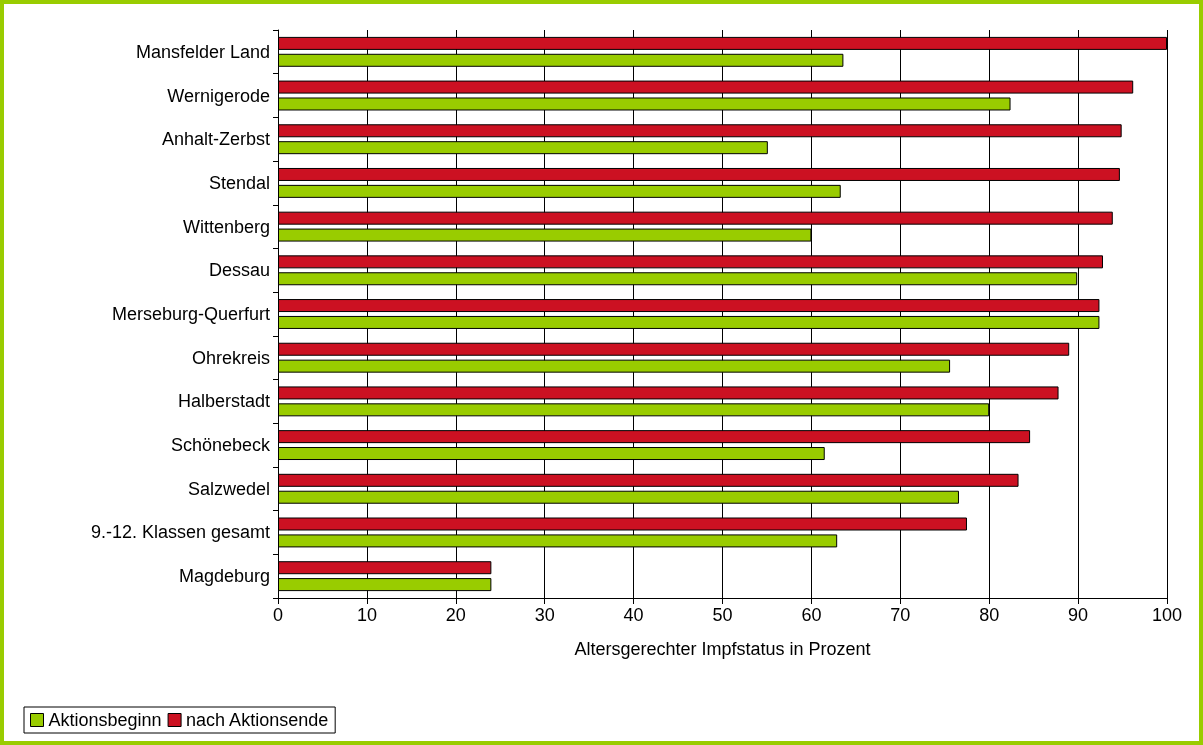 Image resolution: width=1203 pixels, height=745 pixels. What do you see at coordinates (224, 576) in the screenshot?
I see `y-tick-label: Magdeburg` at bounding box center [224, 576].